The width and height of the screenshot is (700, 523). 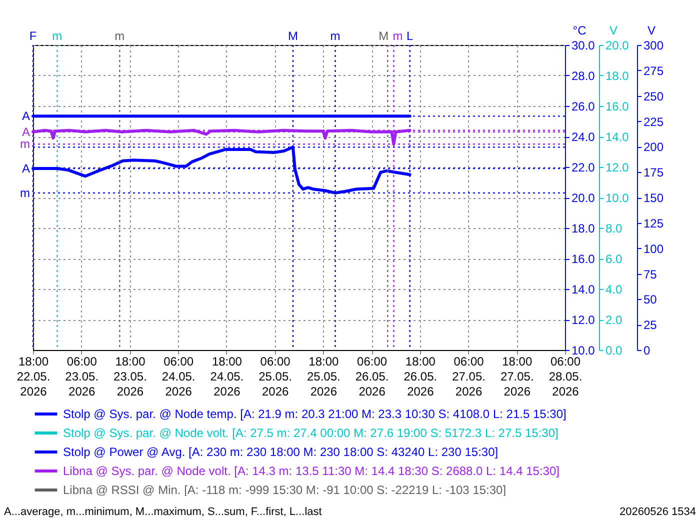 I want to click on y-tick-label: 24.0, so click(x=584, y=137).